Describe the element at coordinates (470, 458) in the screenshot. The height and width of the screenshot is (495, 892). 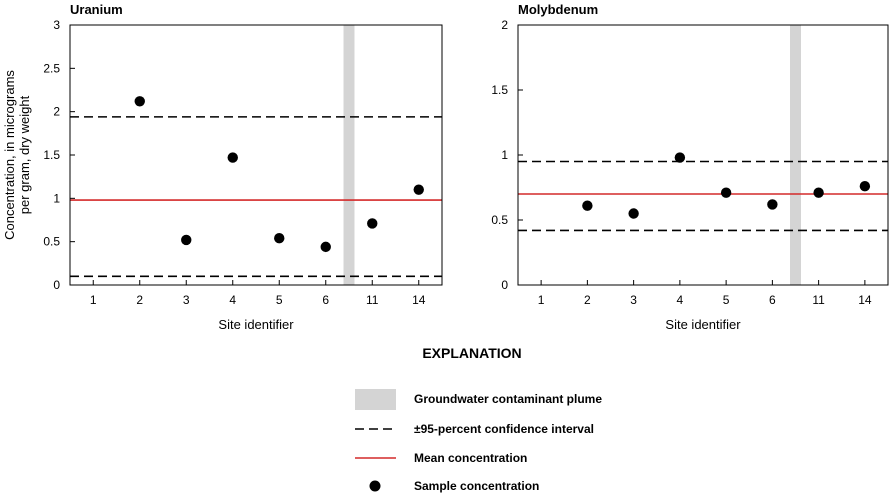
I see `legend-mean-label: Mean concentration` at that location.